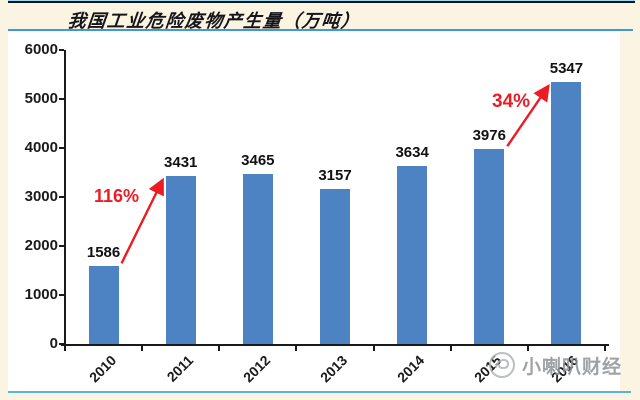 This screenshot has height=400, width=640. What do you see at coordinates (412, 152) in the screenshot?
I see `bar-value-label: 3634` at bounding box center [412, 152].